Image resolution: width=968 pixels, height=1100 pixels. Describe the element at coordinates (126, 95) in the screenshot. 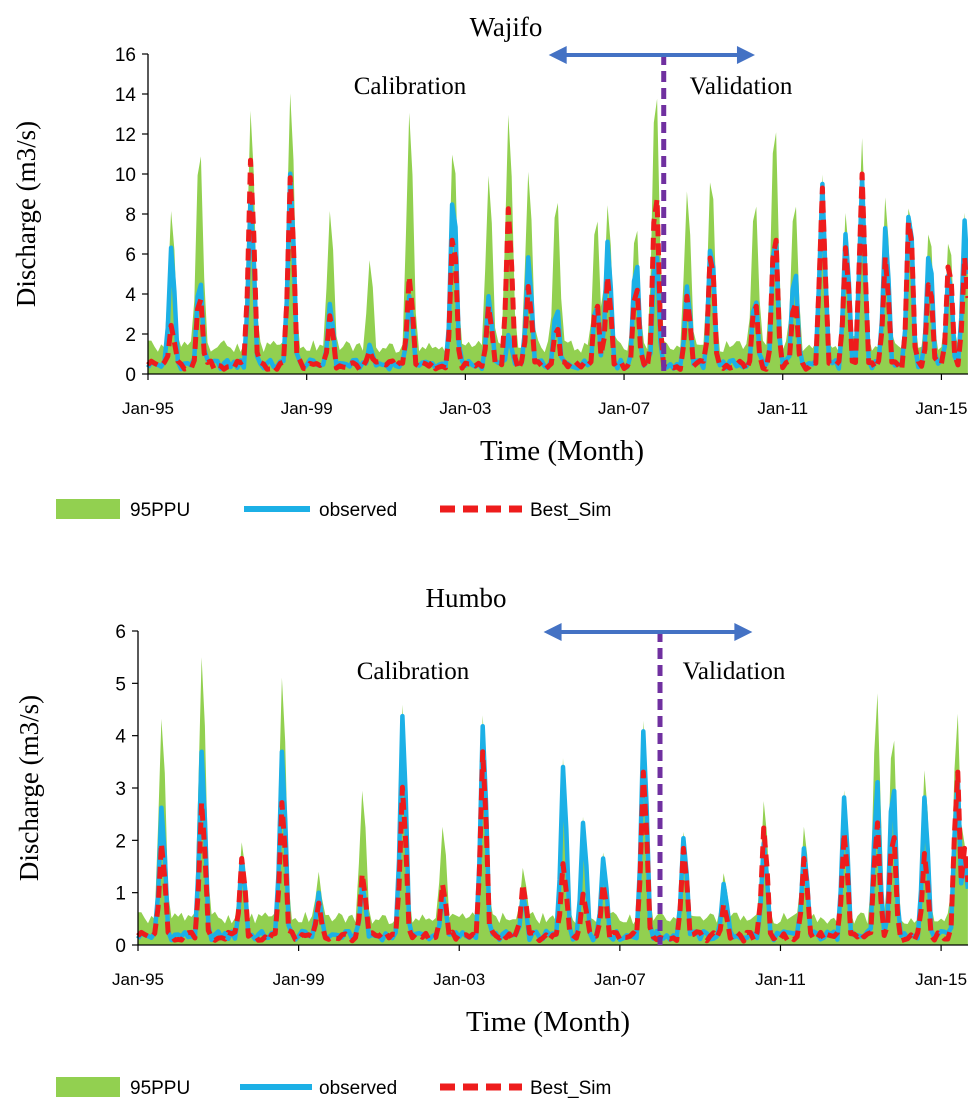

I see `y-tick-label: 14` at that location.